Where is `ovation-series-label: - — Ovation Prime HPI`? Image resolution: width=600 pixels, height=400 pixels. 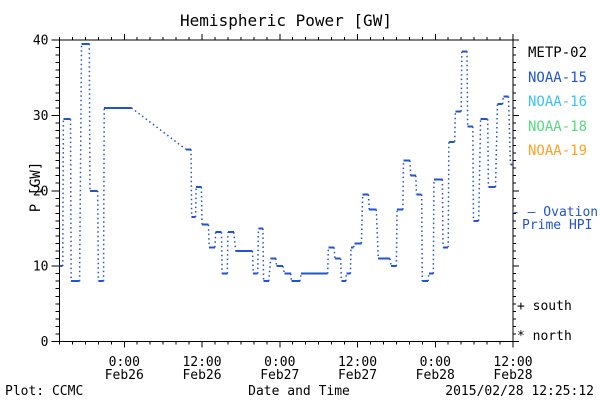 ovation-series-label: - — Ovation Prime HPI is located at coordinates (555, 219).